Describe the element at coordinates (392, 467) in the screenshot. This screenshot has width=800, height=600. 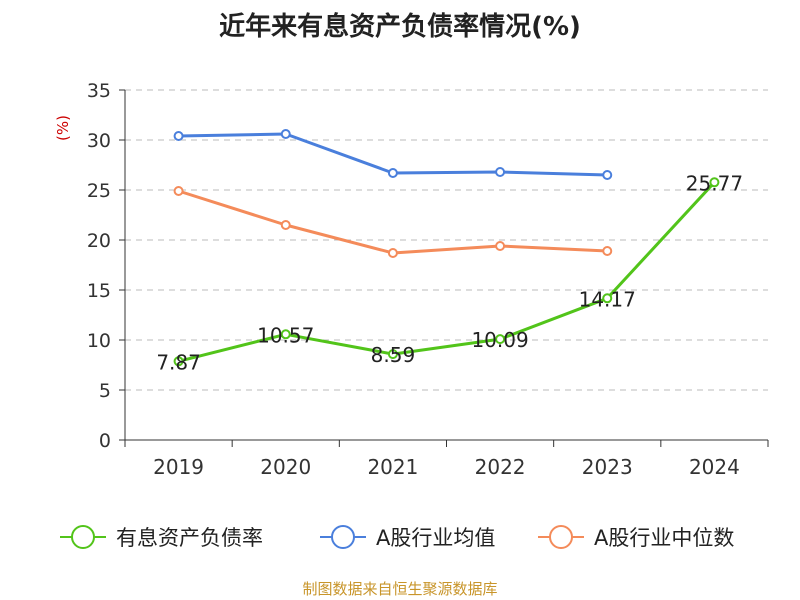
I see `x-tick-label: 2021` at that location.